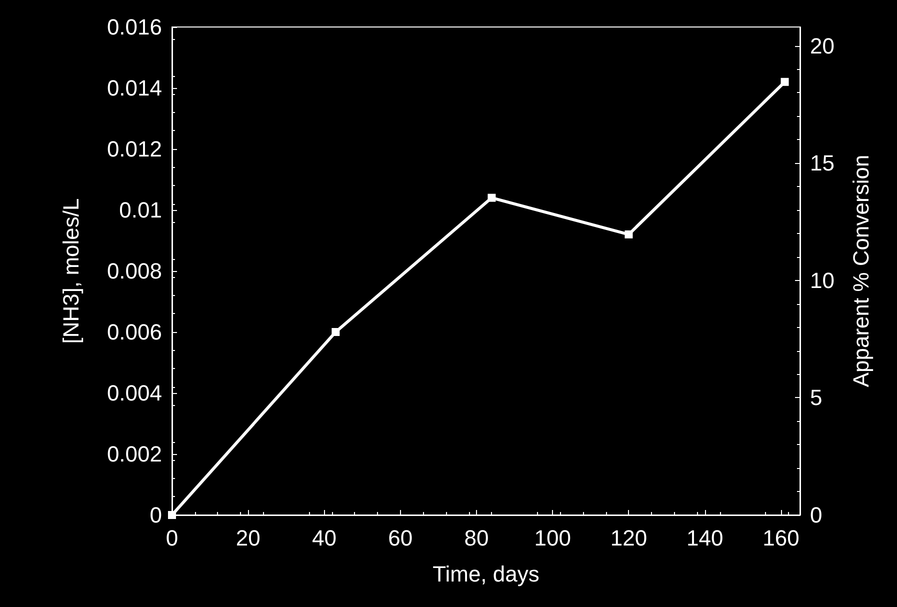 This screenshot has width=897, height=607. What do you see at coordinates (134, 271) in the screenshot?
I see `y-tick-label: 0.008` at bounding box center [134, 271].